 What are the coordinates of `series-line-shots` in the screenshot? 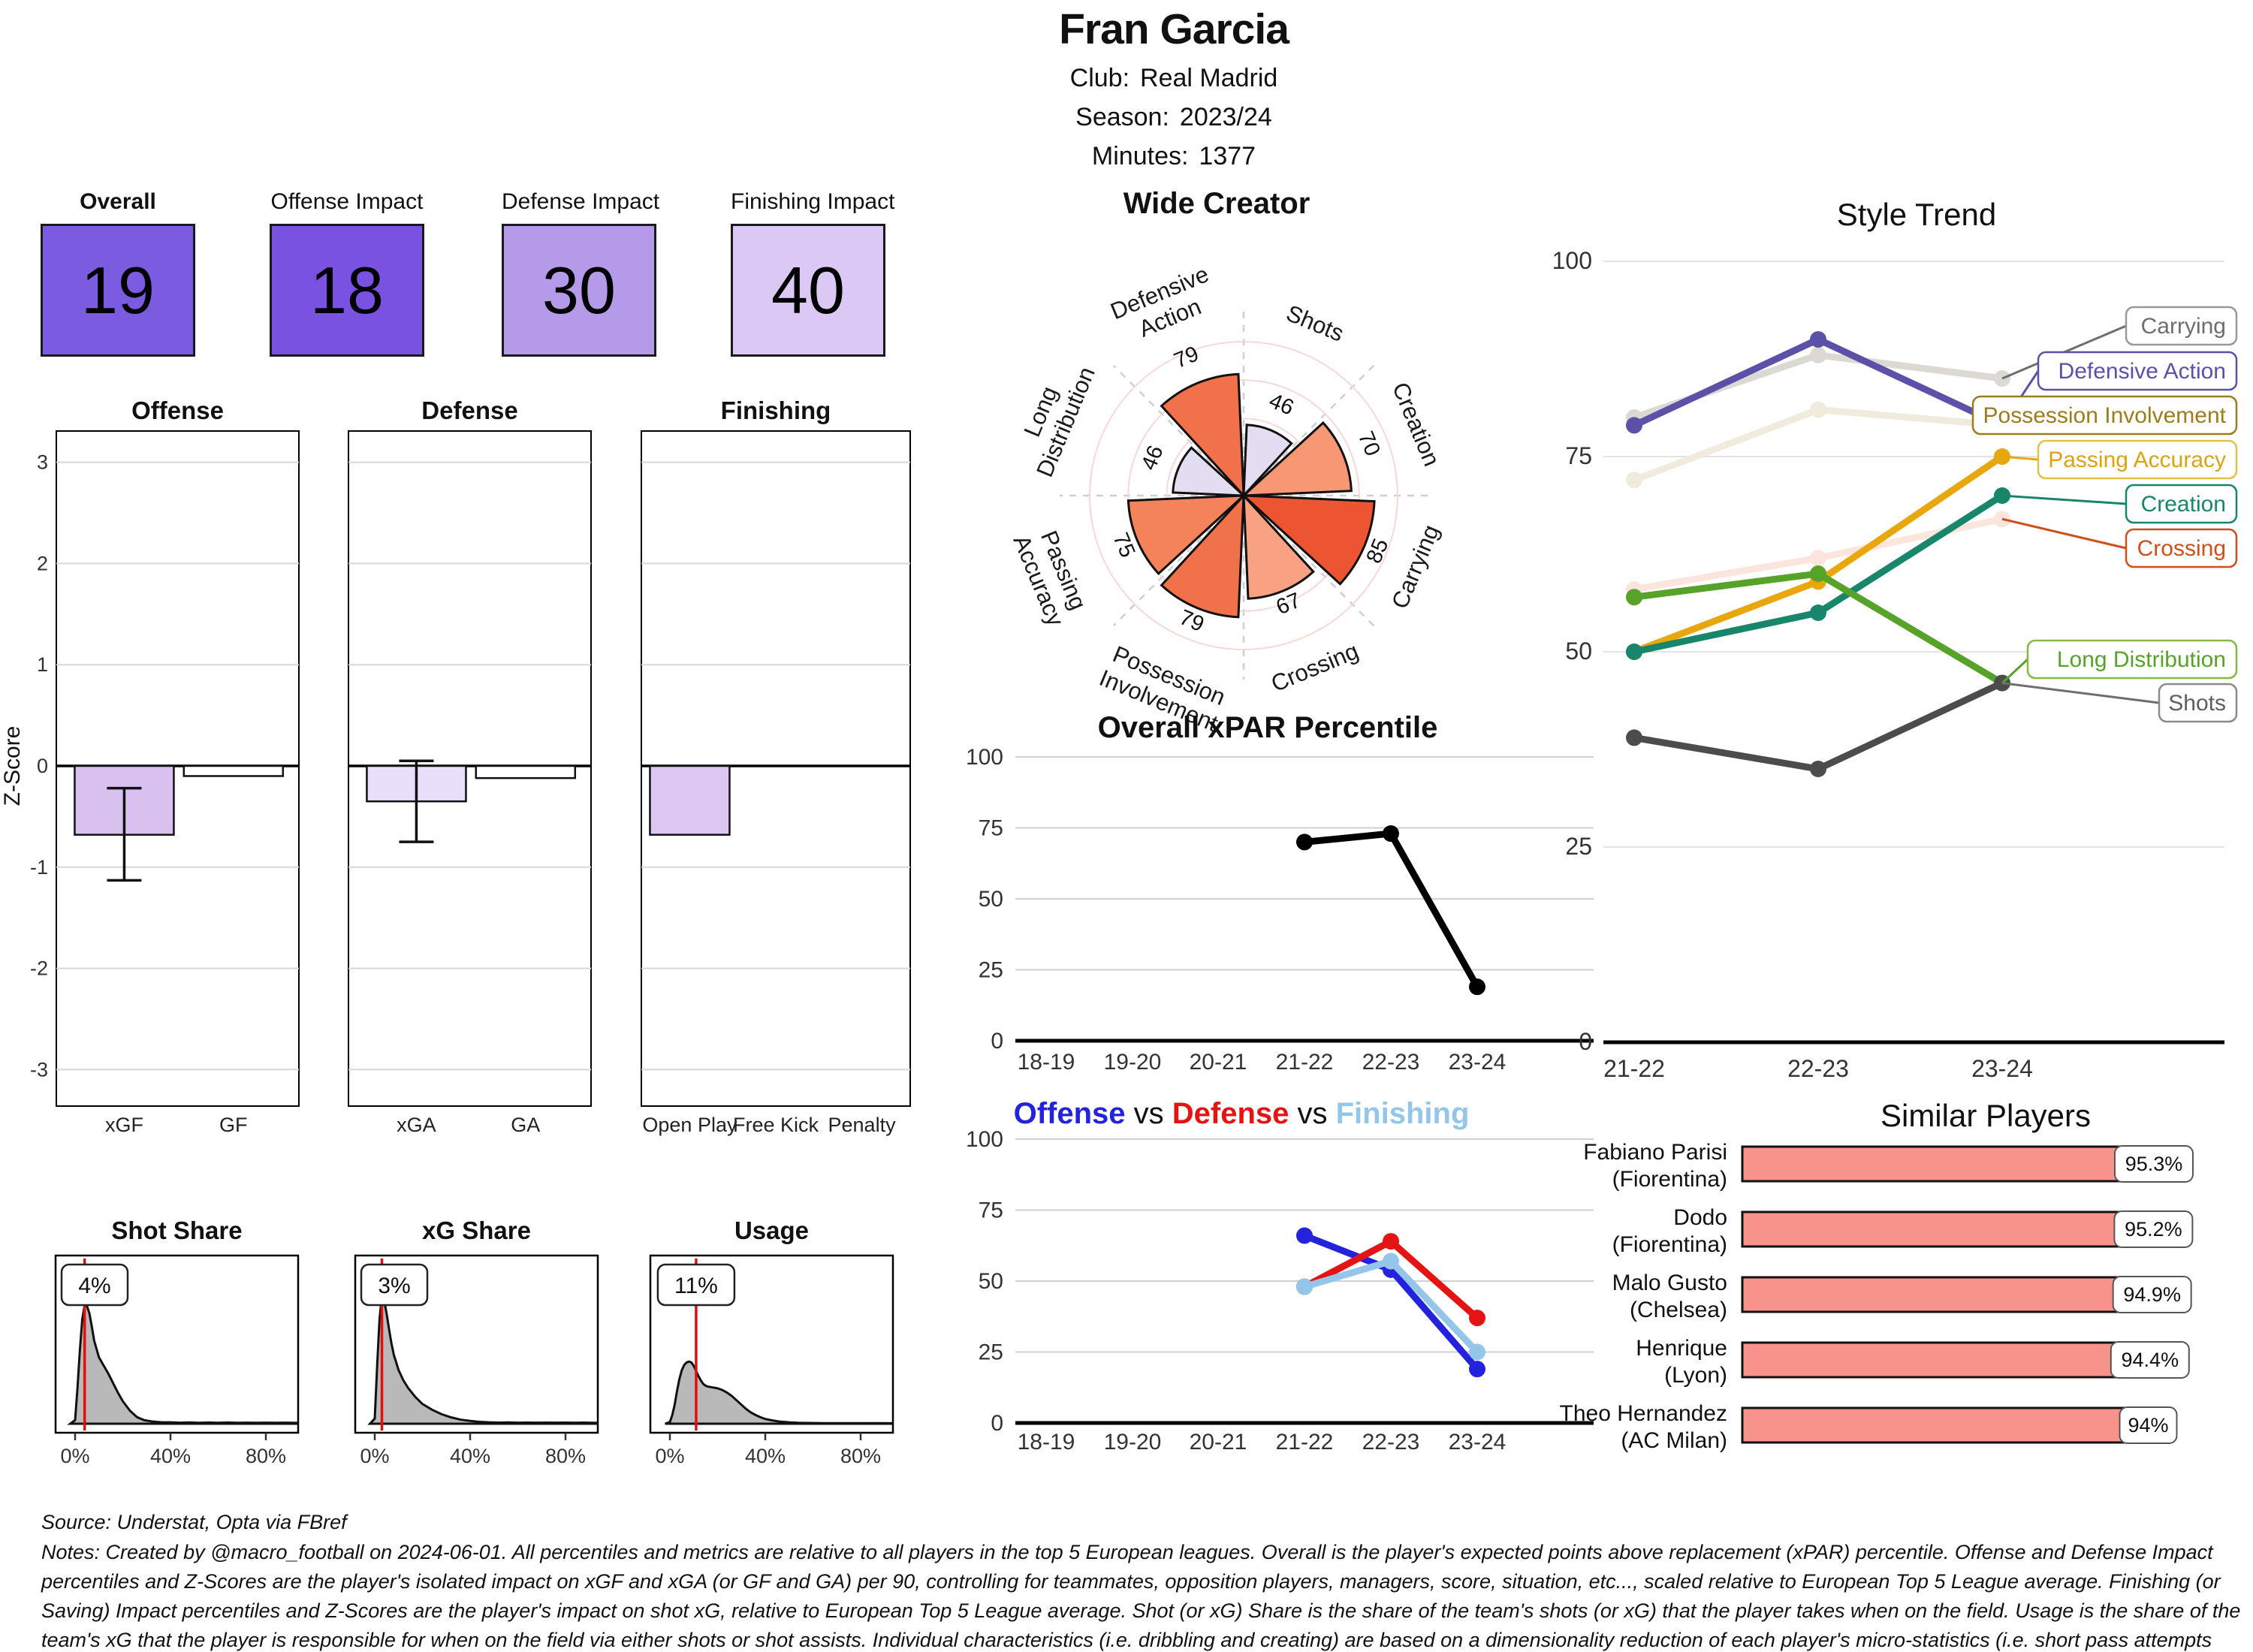 It's located at (1818, 726).